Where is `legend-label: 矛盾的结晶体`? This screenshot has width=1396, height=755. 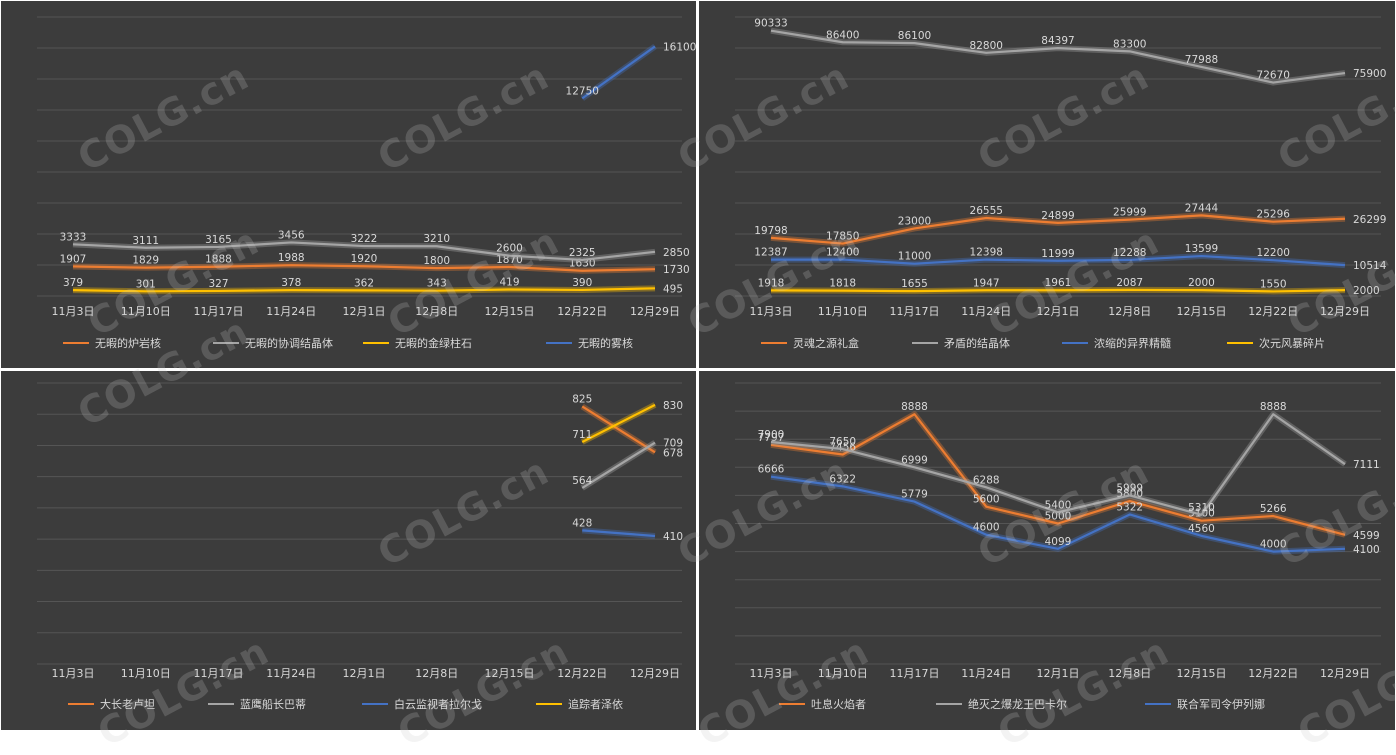 legend-label: 矛盾的结晶体 is located at coordinates (977, 343).